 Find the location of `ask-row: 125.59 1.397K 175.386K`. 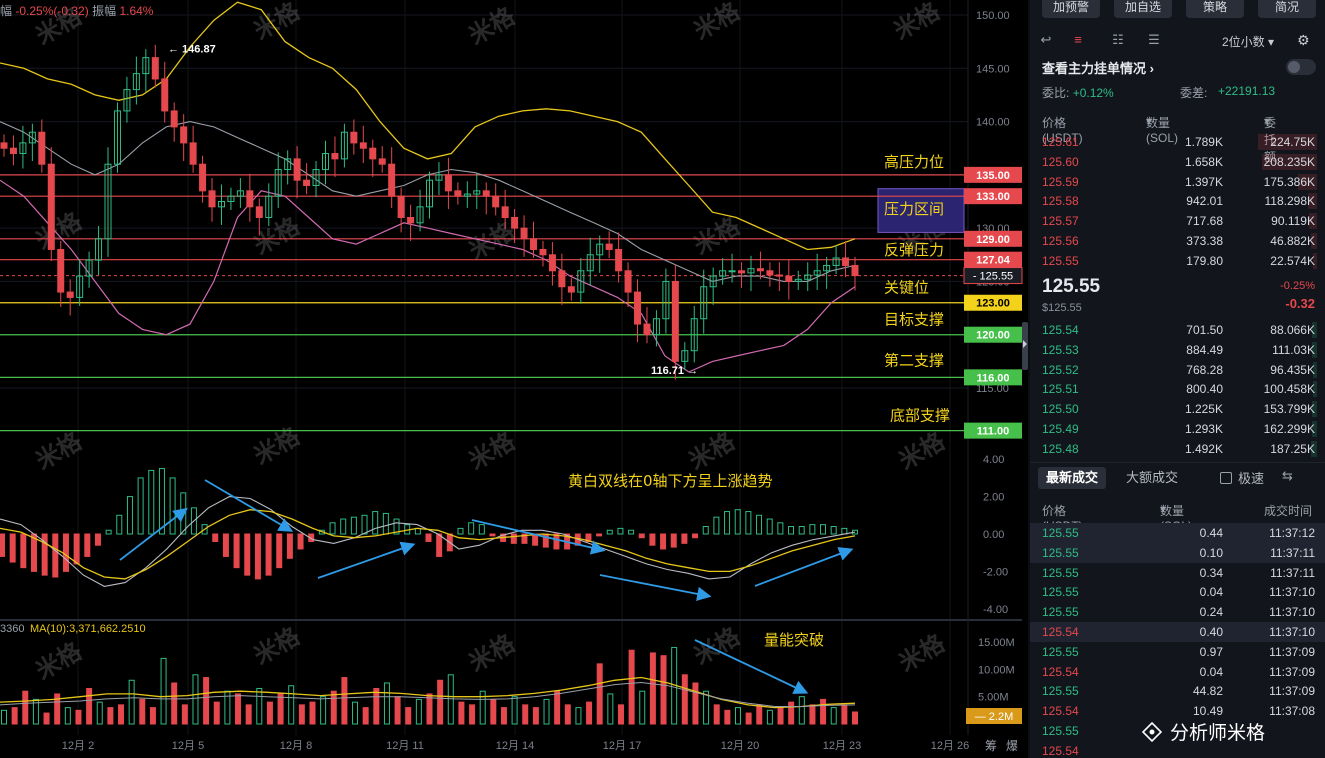

ask-row: 125.59 1.397K 175.386K is located at coordinates (1177, 182).